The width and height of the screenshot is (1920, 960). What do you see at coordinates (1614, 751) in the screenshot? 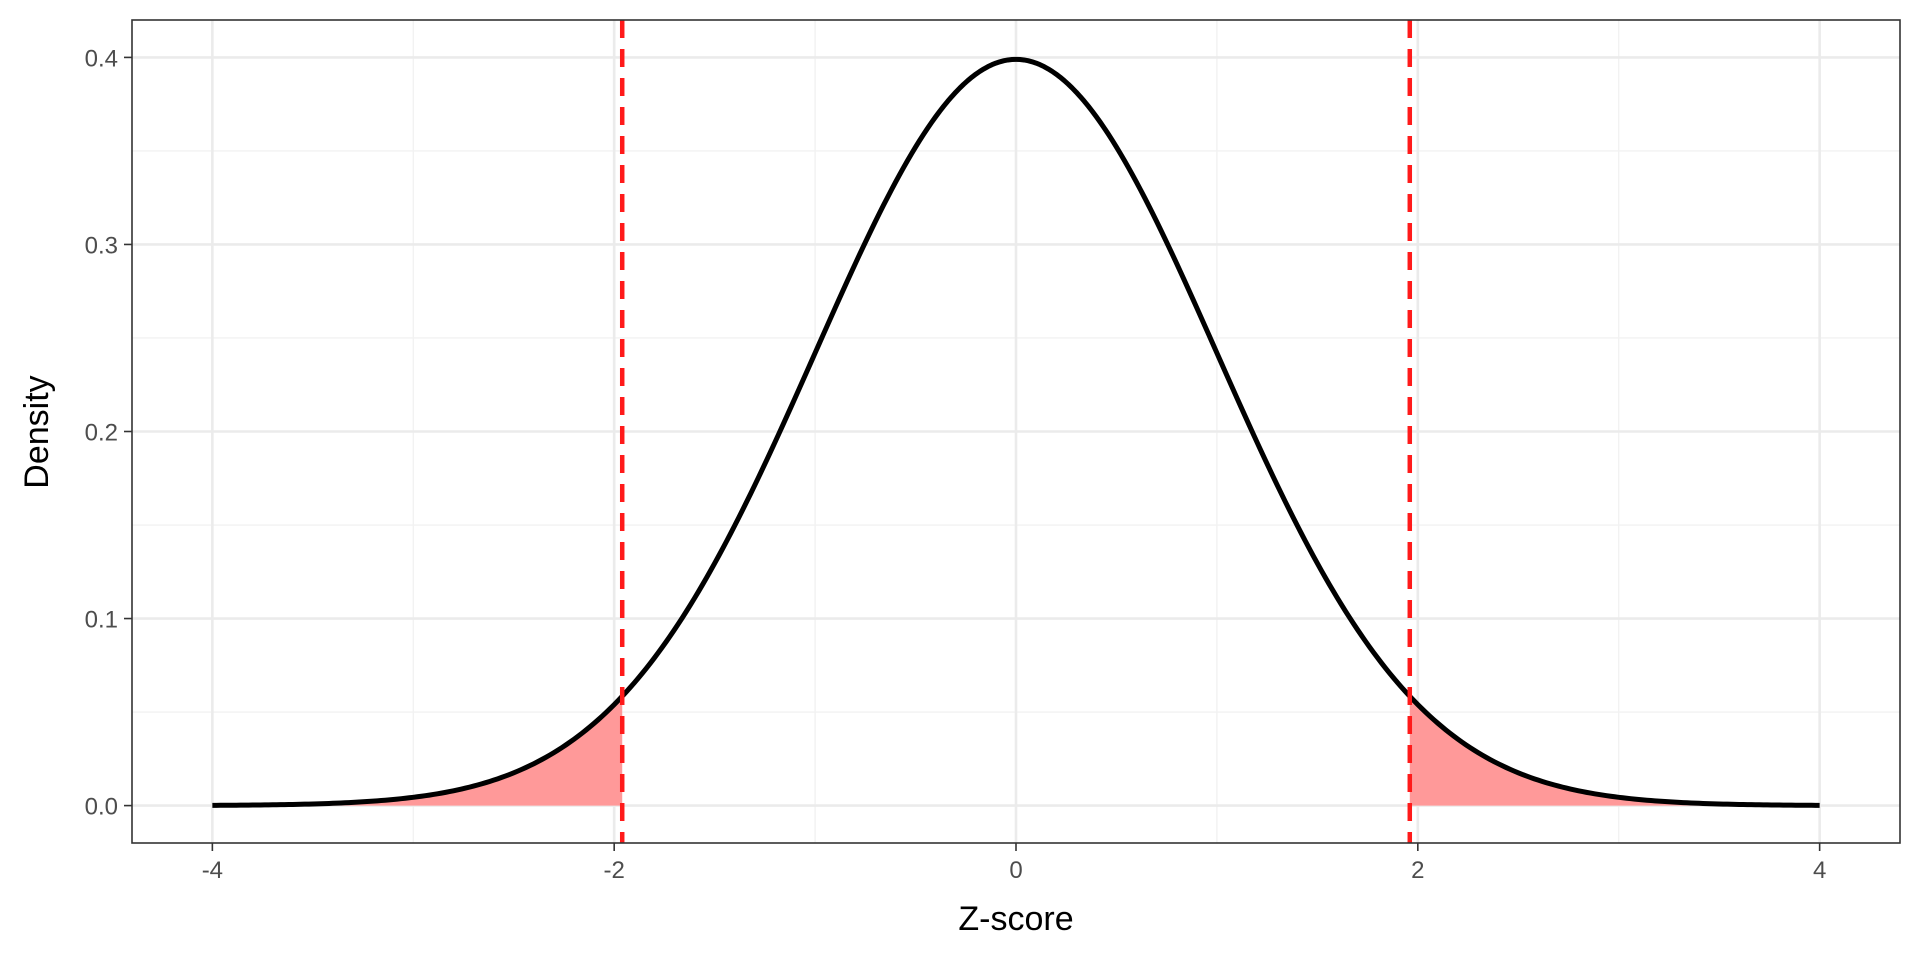
I see `right-tail-fill` at bounding box center [1614, 751].